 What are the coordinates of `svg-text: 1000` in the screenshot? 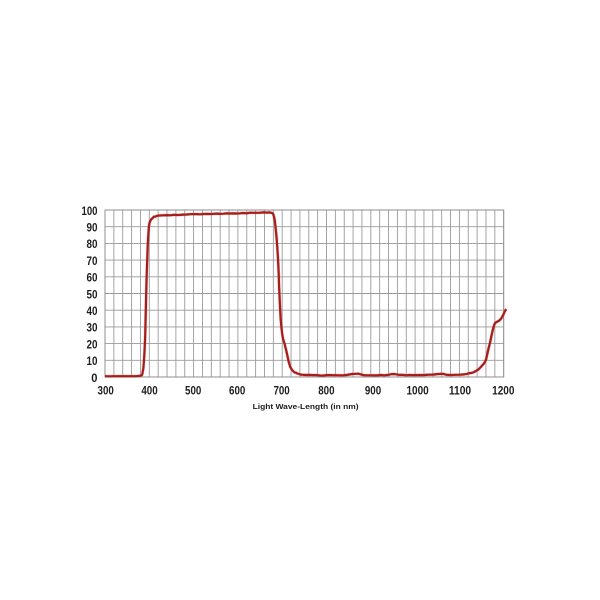 It's located at (417, 391).